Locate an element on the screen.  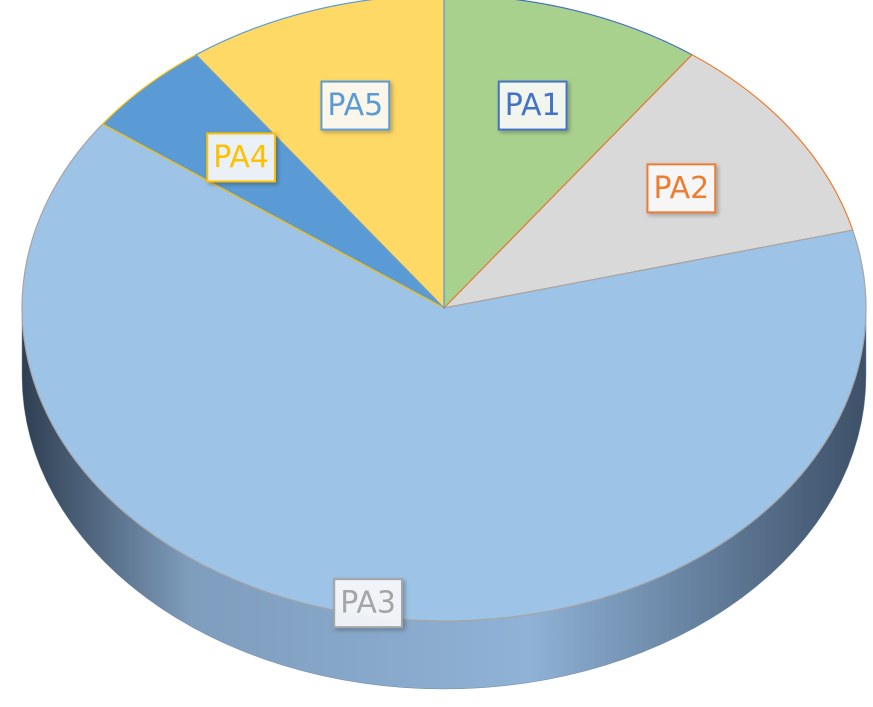
data-label: PA4 is located at coordinates (241, 157).